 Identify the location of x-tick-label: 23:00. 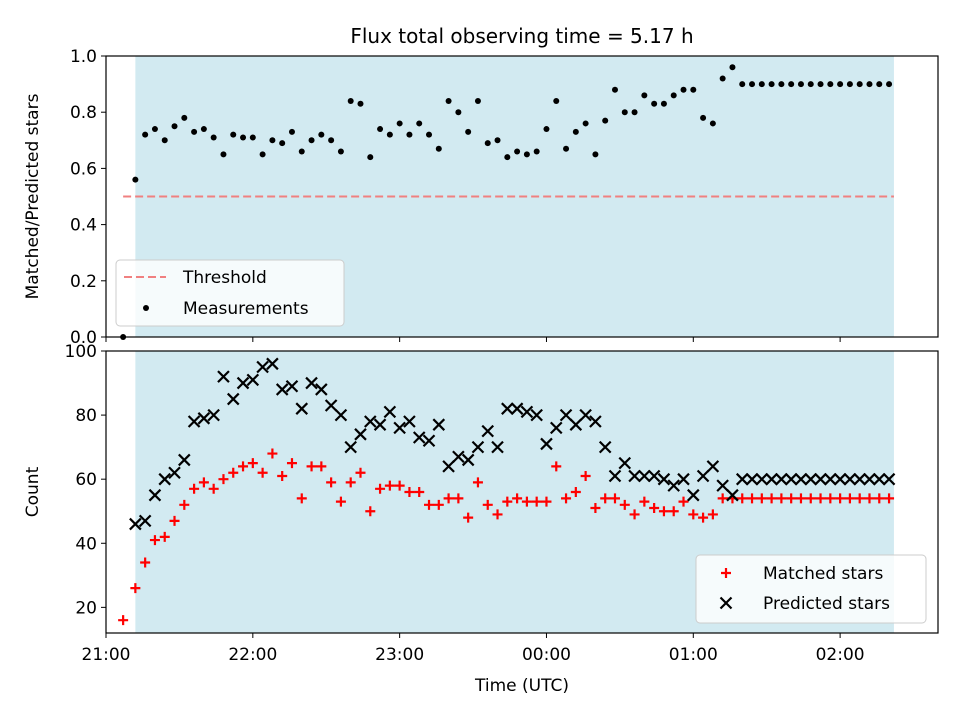
(399, 655).